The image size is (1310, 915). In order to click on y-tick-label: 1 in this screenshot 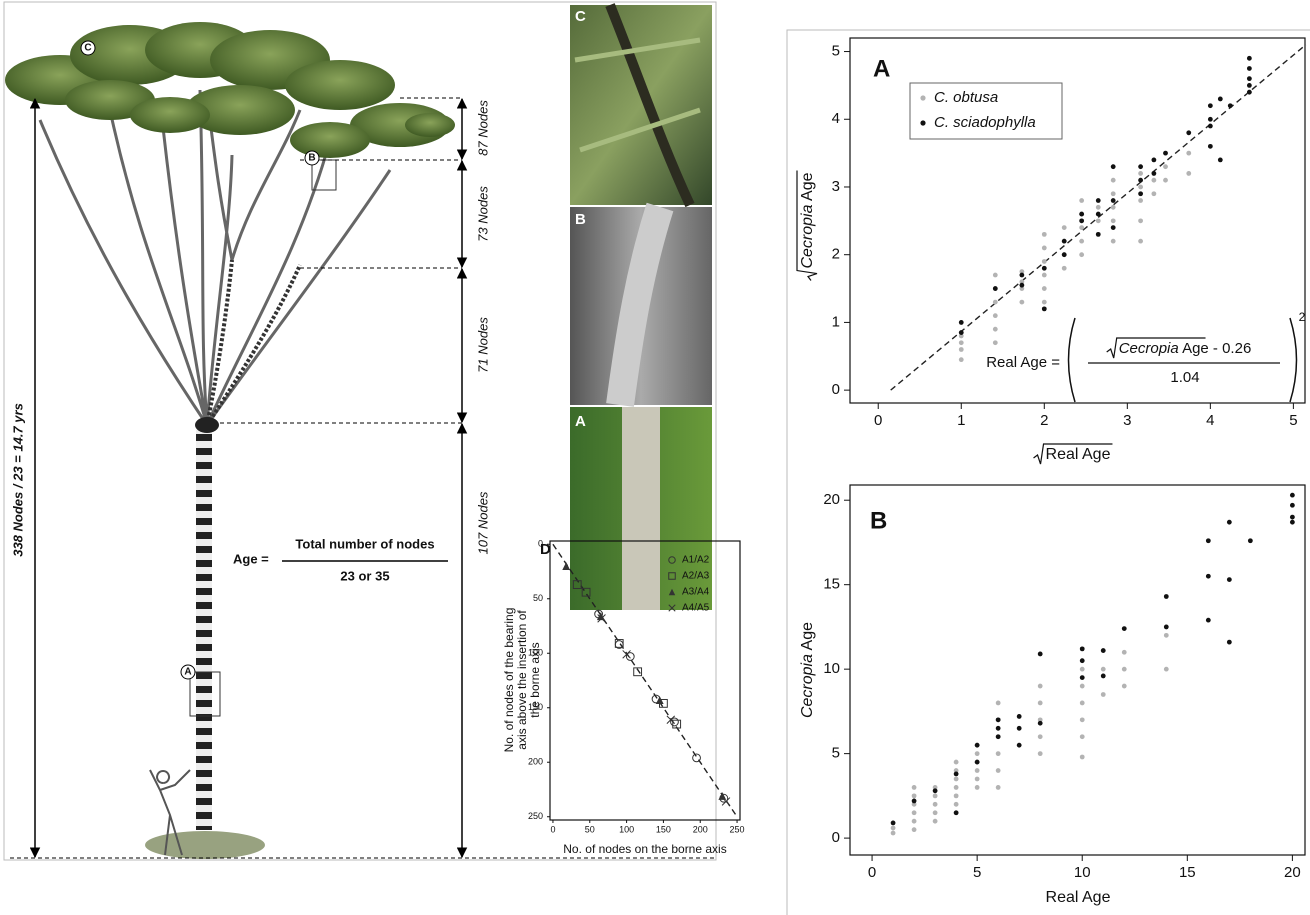, I will do `click(836, 321)`.